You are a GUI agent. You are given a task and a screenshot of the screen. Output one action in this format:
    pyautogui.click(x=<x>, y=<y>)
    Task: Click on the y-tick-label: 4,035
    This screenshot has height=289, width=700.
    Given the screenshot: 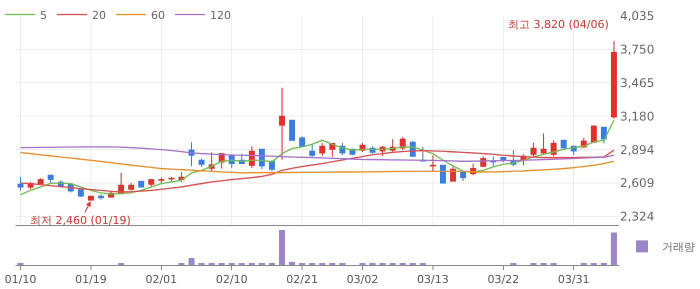 What is the action you would take?
    pyautogui.click(x=637, y=16)
    